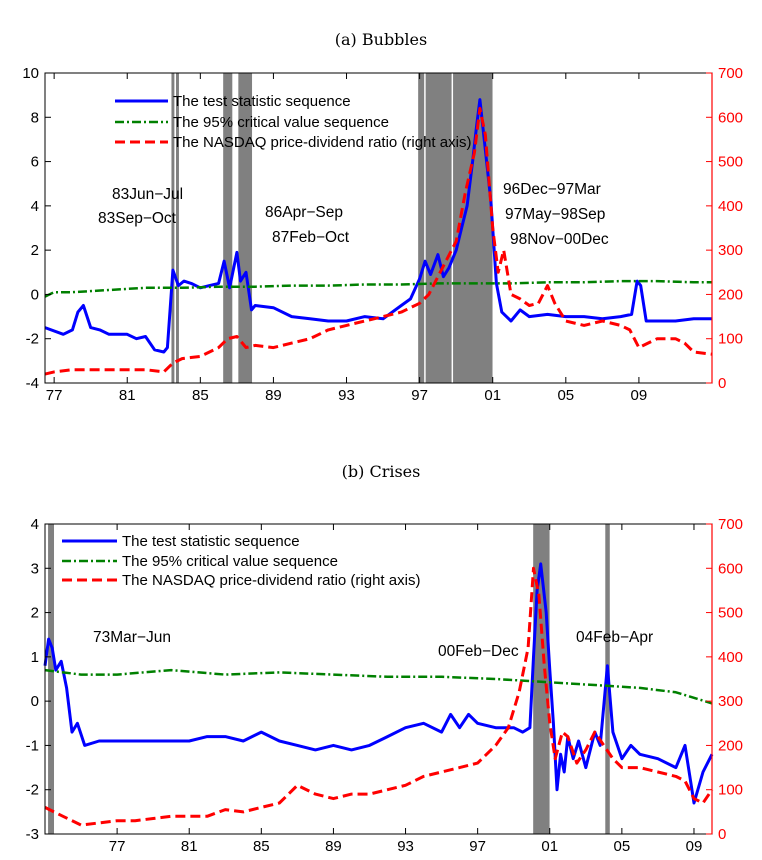  Describe the element at coordinates (381, 471) in the screenshot. I see `panel-title-crises: (b) Crises` at that location.